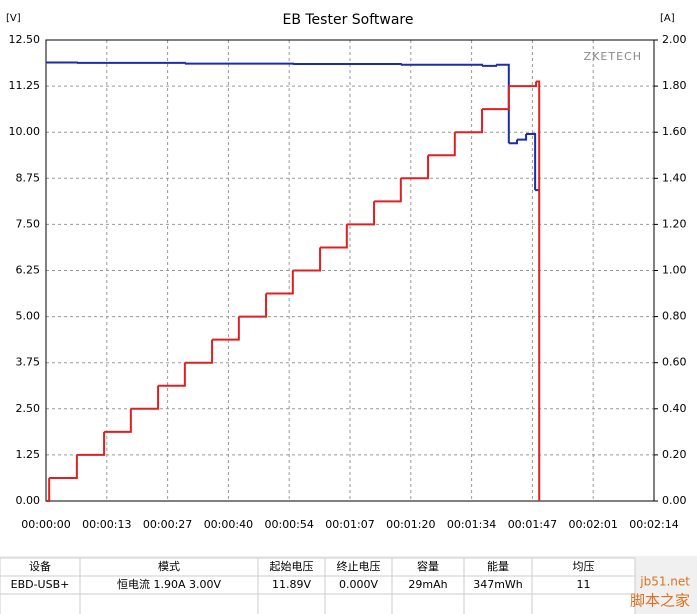 This screenshot has width=697, height=614. What do you see at coordinates (584, 566) in the screenshot?
I see `table-header: 均压` at bounding box center [584, 566].